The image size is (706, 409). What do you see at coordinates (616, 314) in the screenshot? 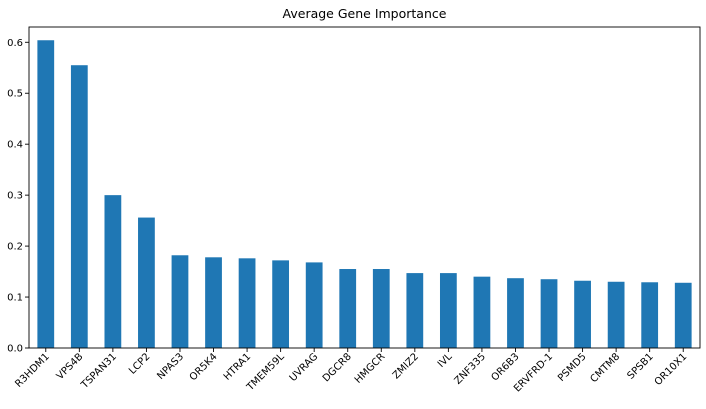
I see `bar-cmtm8` at bounding box center [616, 314].